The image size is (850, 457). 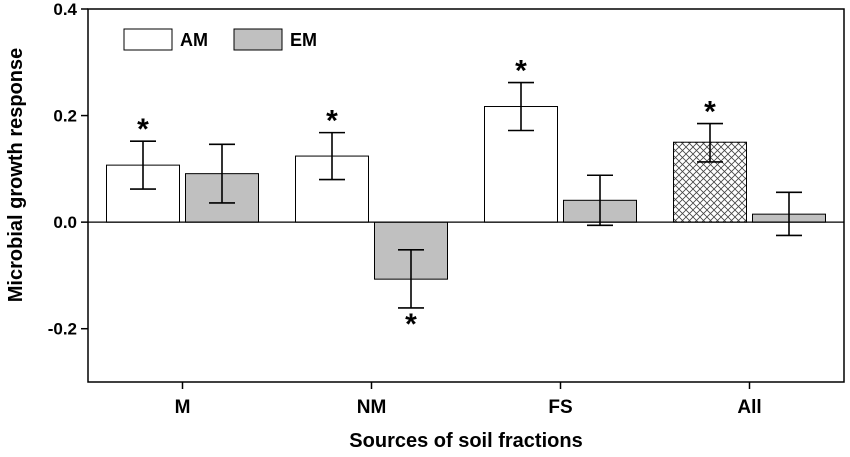 I want to click on y-tick-label: -0.2, so click(x=62, y=329).